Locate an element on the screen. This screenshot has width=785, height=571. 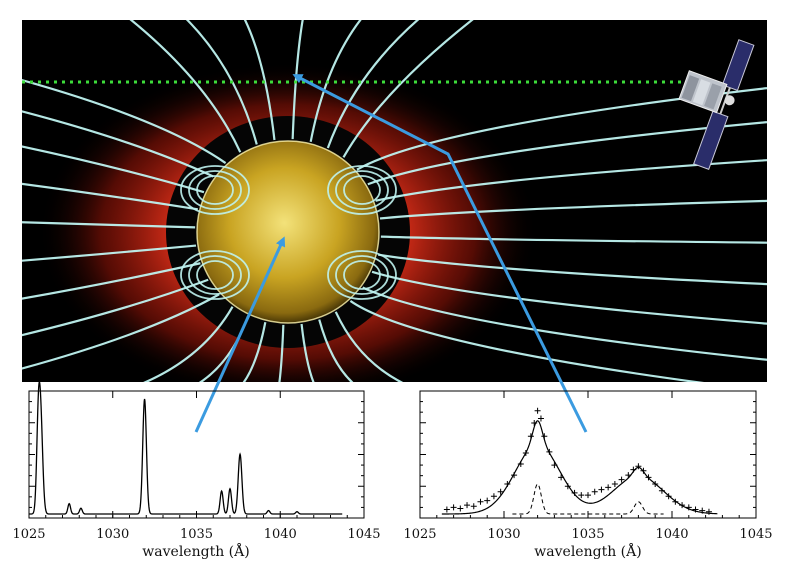
corona-data-points is located at coordinates (577, 461).